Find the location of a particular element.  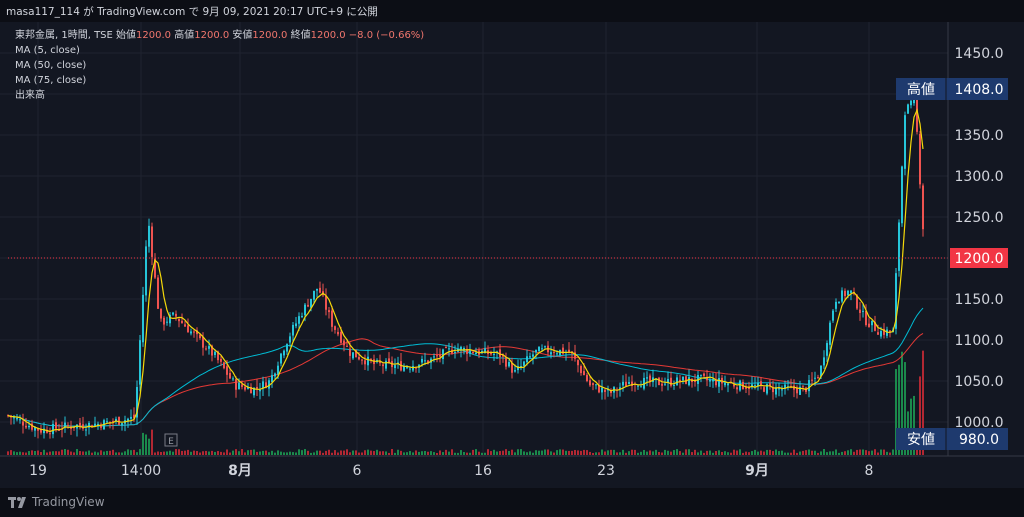

y-tick-label: 1000.0 is located at coordinates (979, 423).